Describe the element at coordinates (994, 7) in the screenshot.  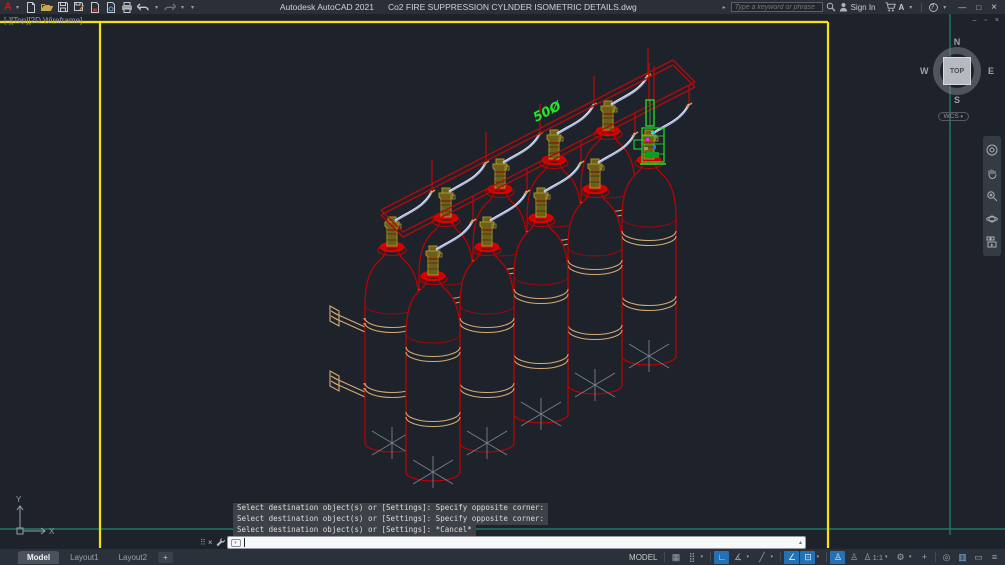
I see `close-button: ×` at that location.